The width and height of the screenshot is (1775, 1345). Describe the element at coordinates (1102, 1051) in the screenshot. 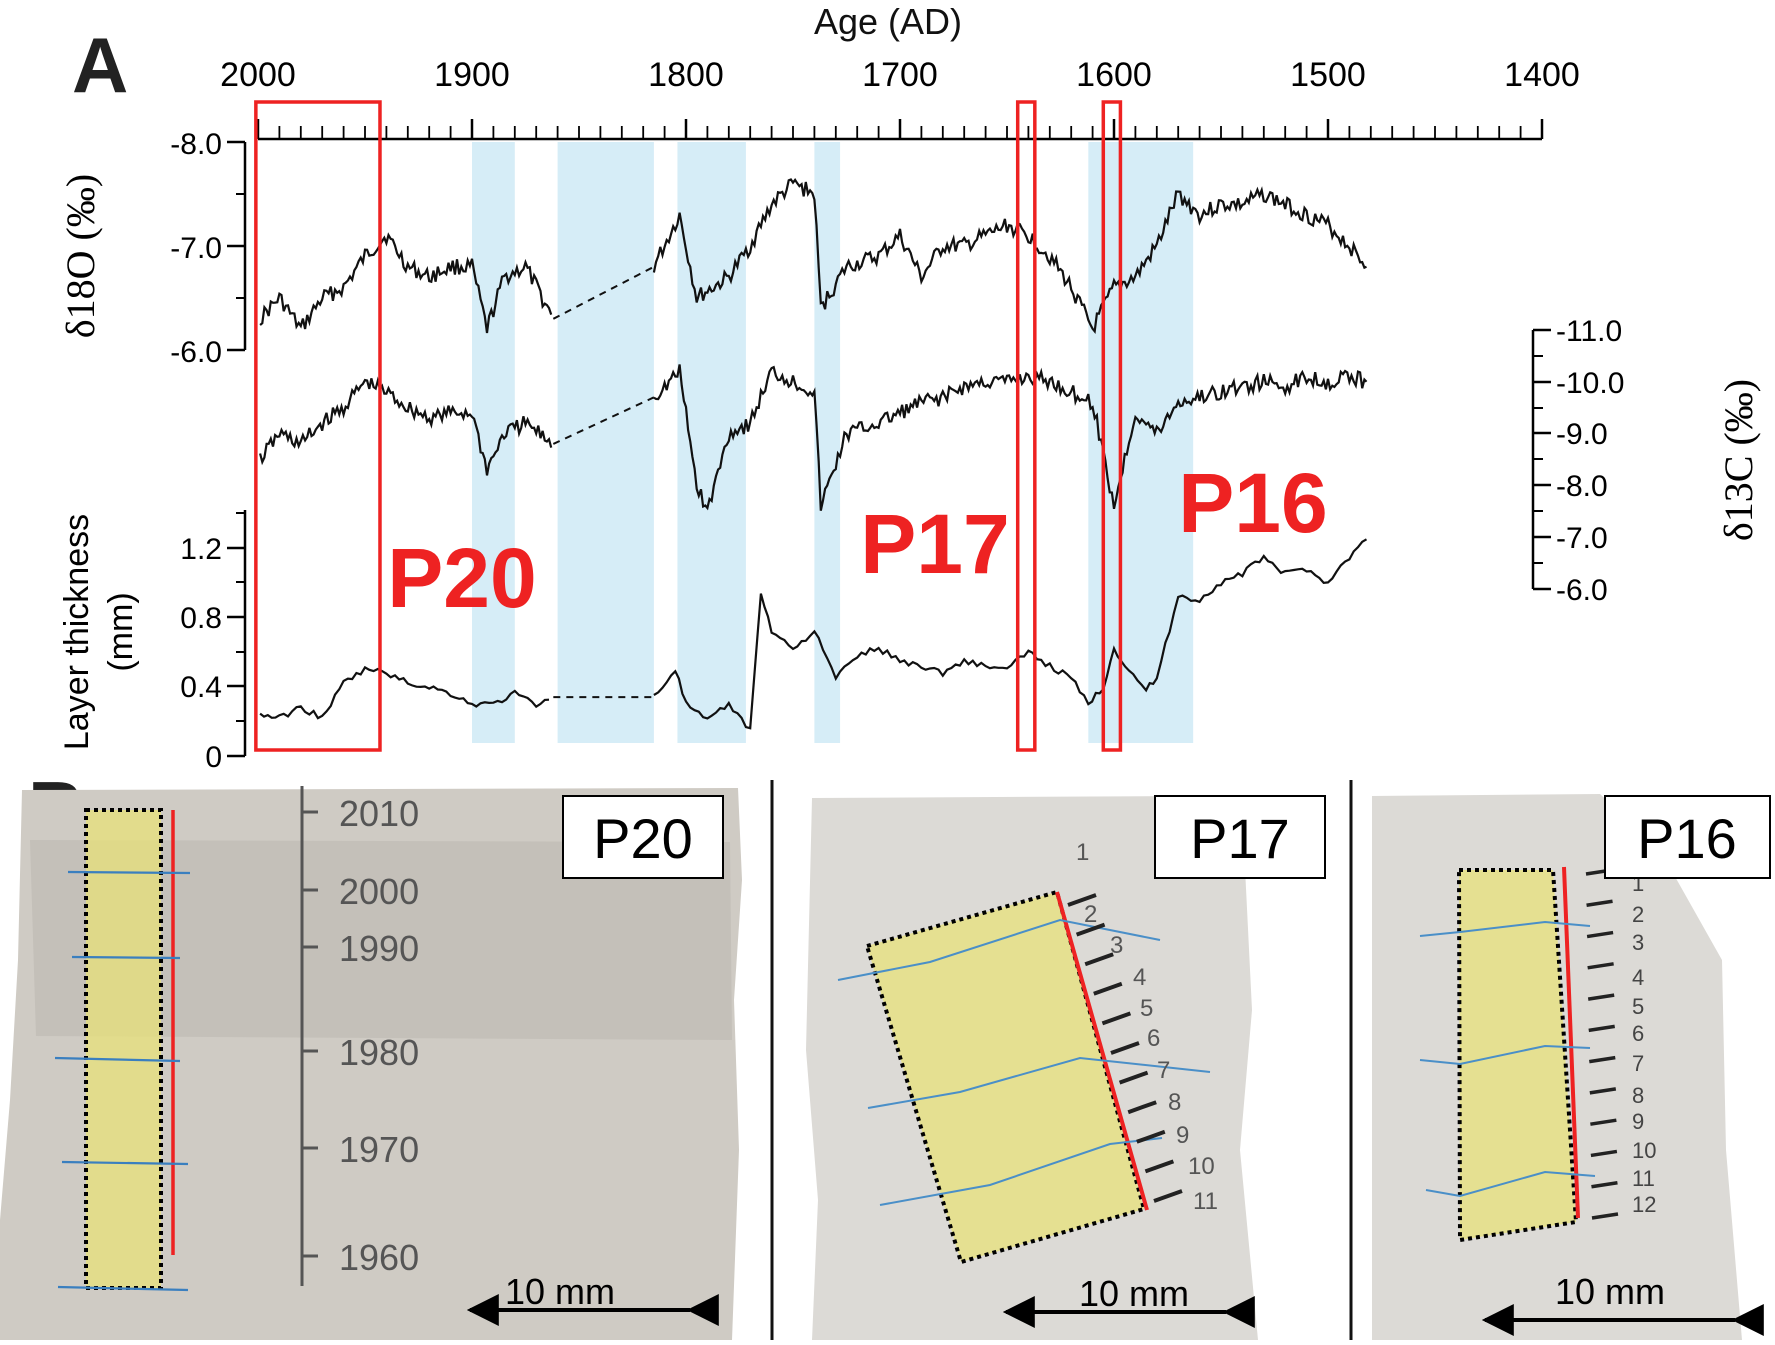

I see `p17-red-line` at that location.